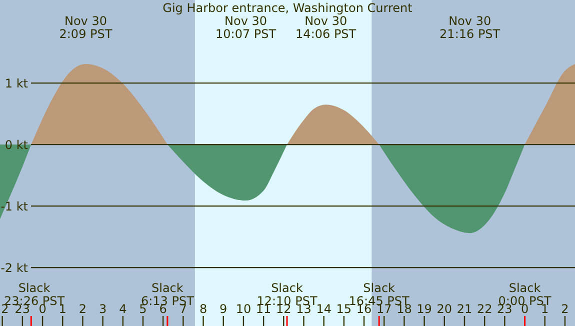  What do you see at coordinates (244, 309) in the screenshot?
I see `x-tick-label: 10` at bounding box center [244, 309].